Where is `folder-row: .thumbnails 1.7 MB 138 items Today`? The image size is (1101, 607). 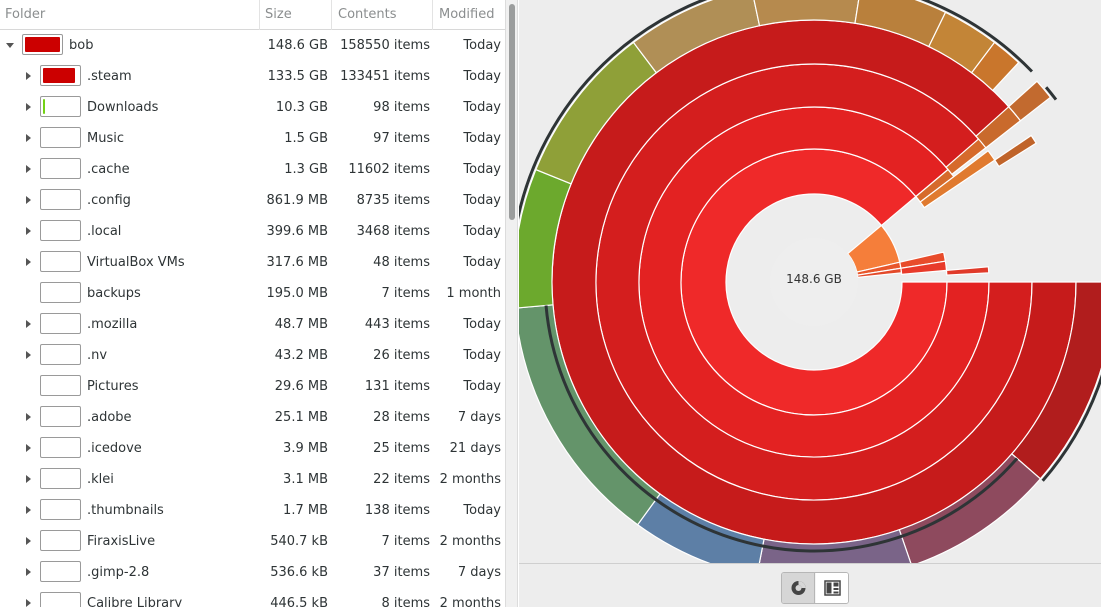 folder-row: .thumbnails 1.7 MB 138 items Today is located at coordinates (252, 510).